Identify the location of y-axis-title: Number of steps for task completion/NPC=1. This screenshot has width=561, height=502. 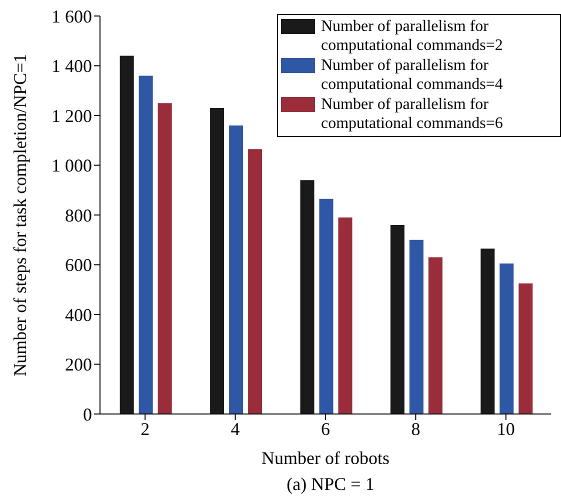
(20, 215).